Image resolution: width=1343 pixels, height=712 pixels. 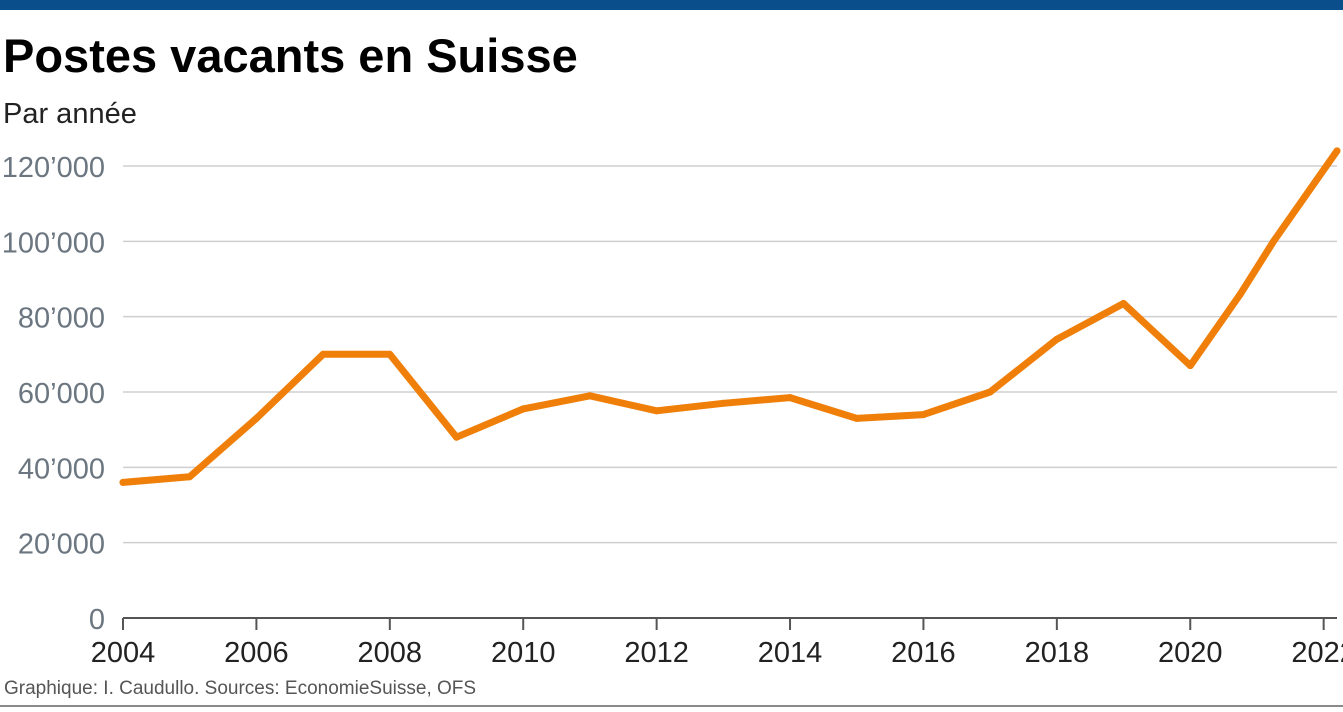 I want to click on y-tick-label: 40’000, so click(x=61, y=469).